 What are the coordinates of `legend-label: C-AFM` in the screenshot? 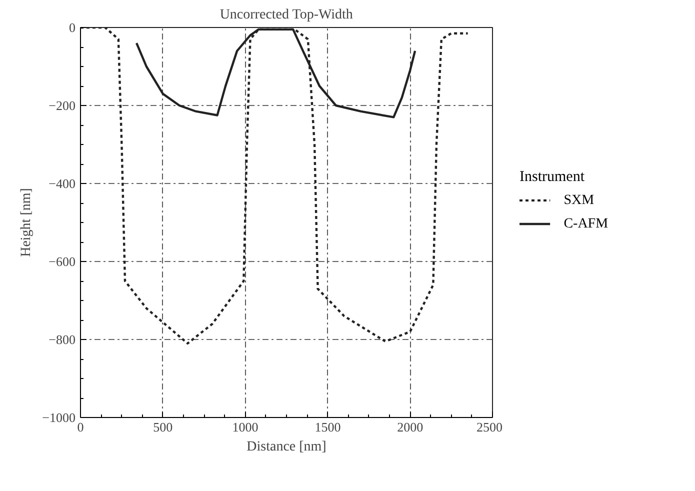 It's located at (586, 224).